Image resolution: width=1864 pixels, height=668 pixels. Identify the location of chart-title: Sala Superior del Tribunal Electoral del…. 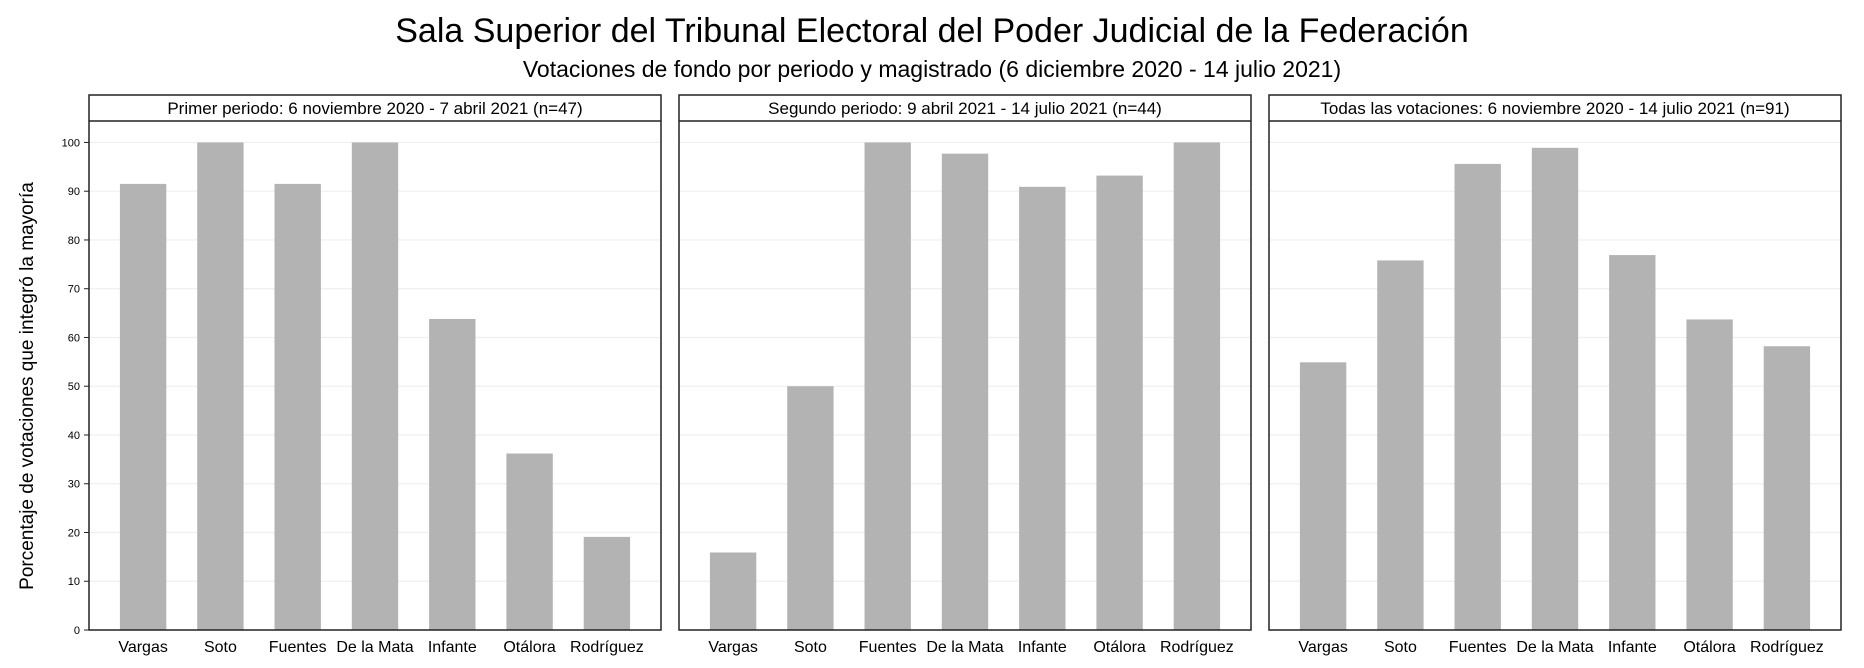
(932, 31).